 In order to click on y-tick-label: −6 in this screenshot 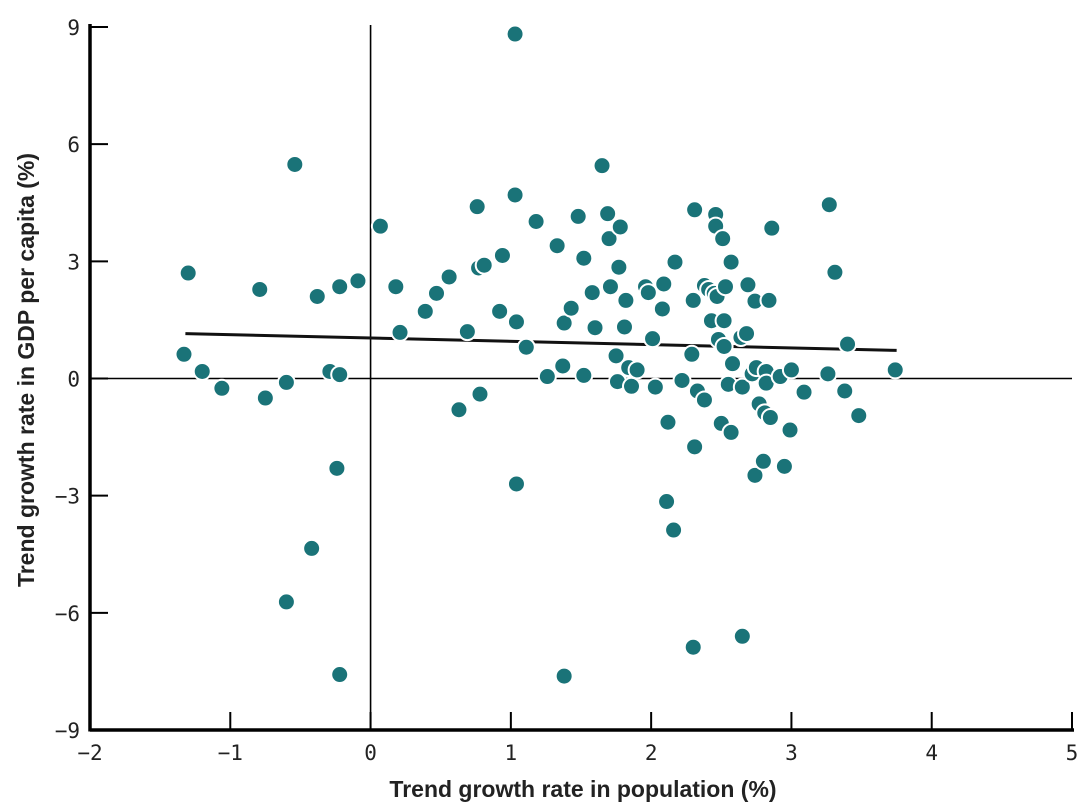, I will do `click(67, 614)`.